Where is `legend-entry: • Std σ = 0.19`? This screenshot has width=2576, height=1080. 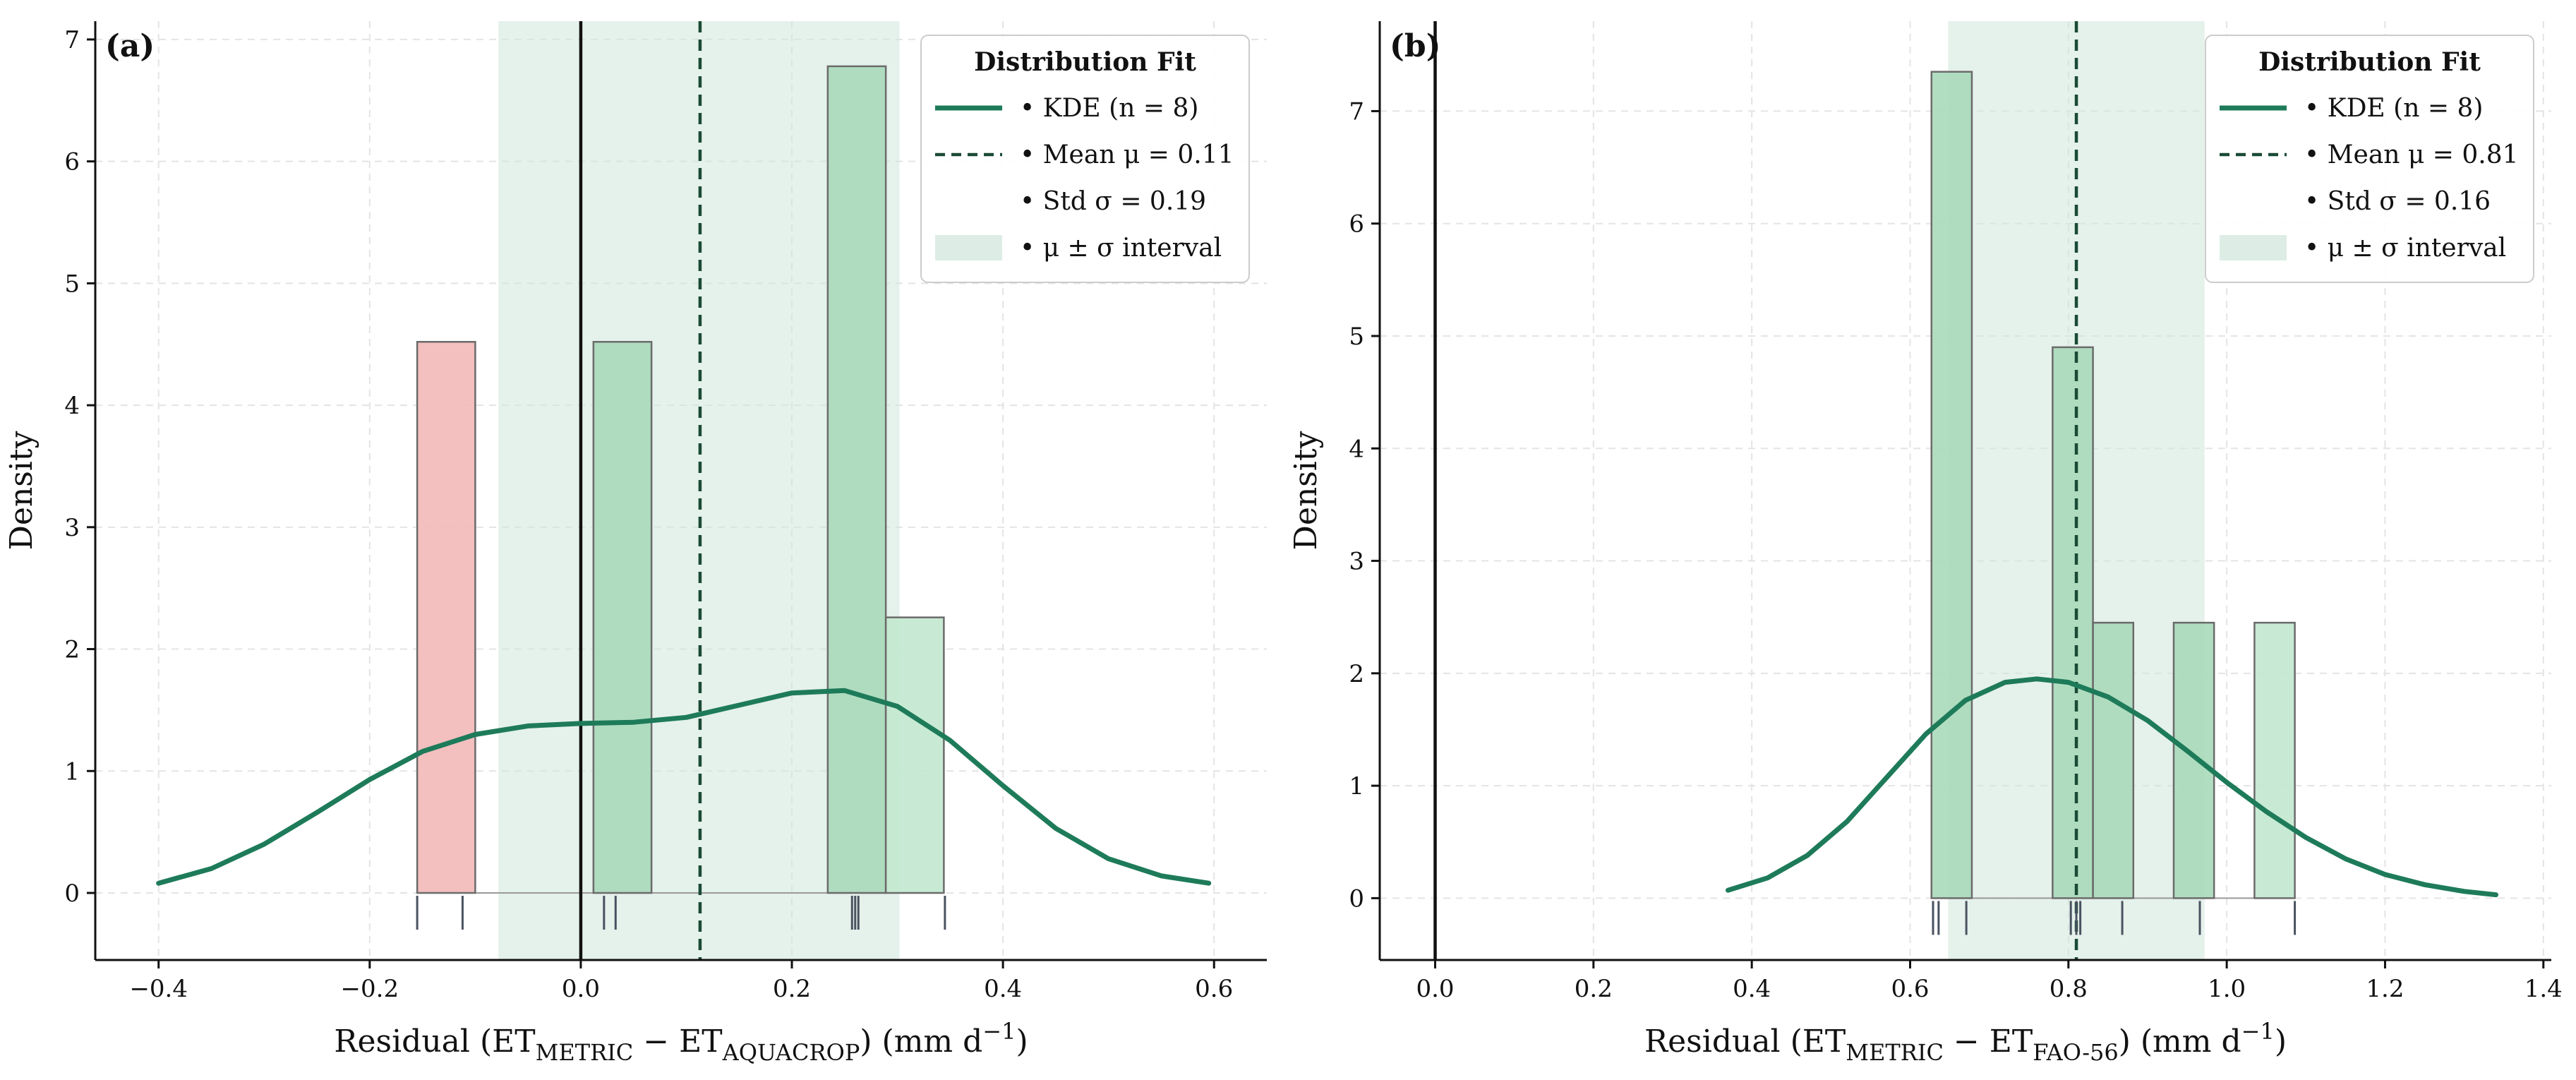 legend-entry: • Std σ = 0.19 is located at coordinates (1113, 202).